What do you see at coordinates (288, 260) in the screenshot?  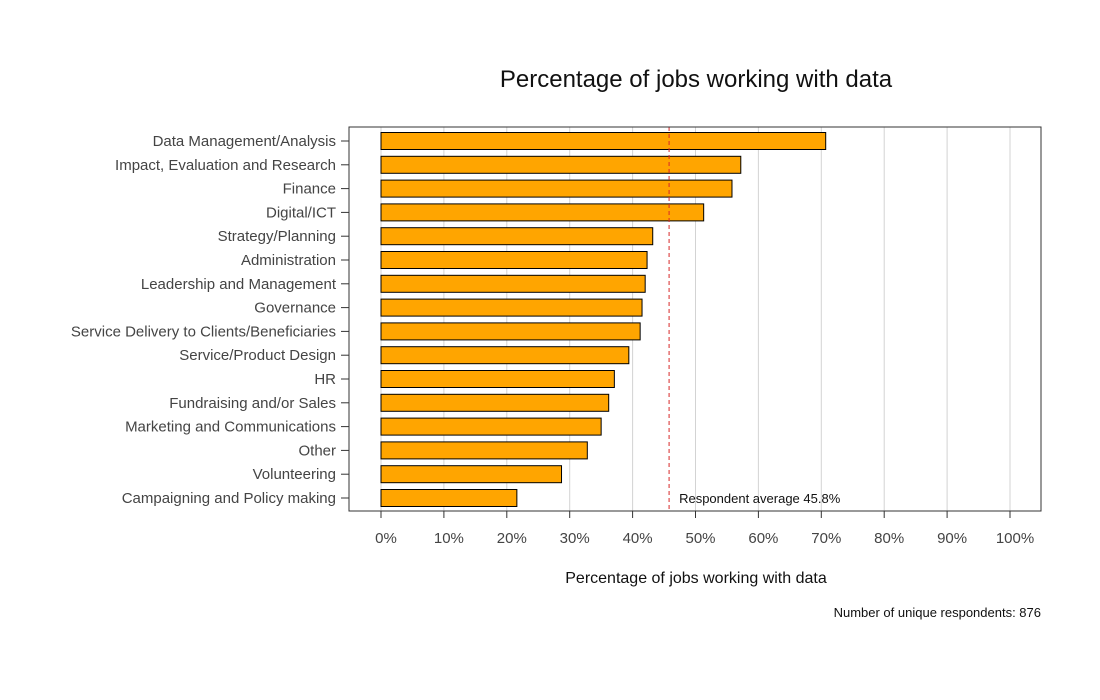 I see `category-label: Administration` at bounding box center [288, 260].